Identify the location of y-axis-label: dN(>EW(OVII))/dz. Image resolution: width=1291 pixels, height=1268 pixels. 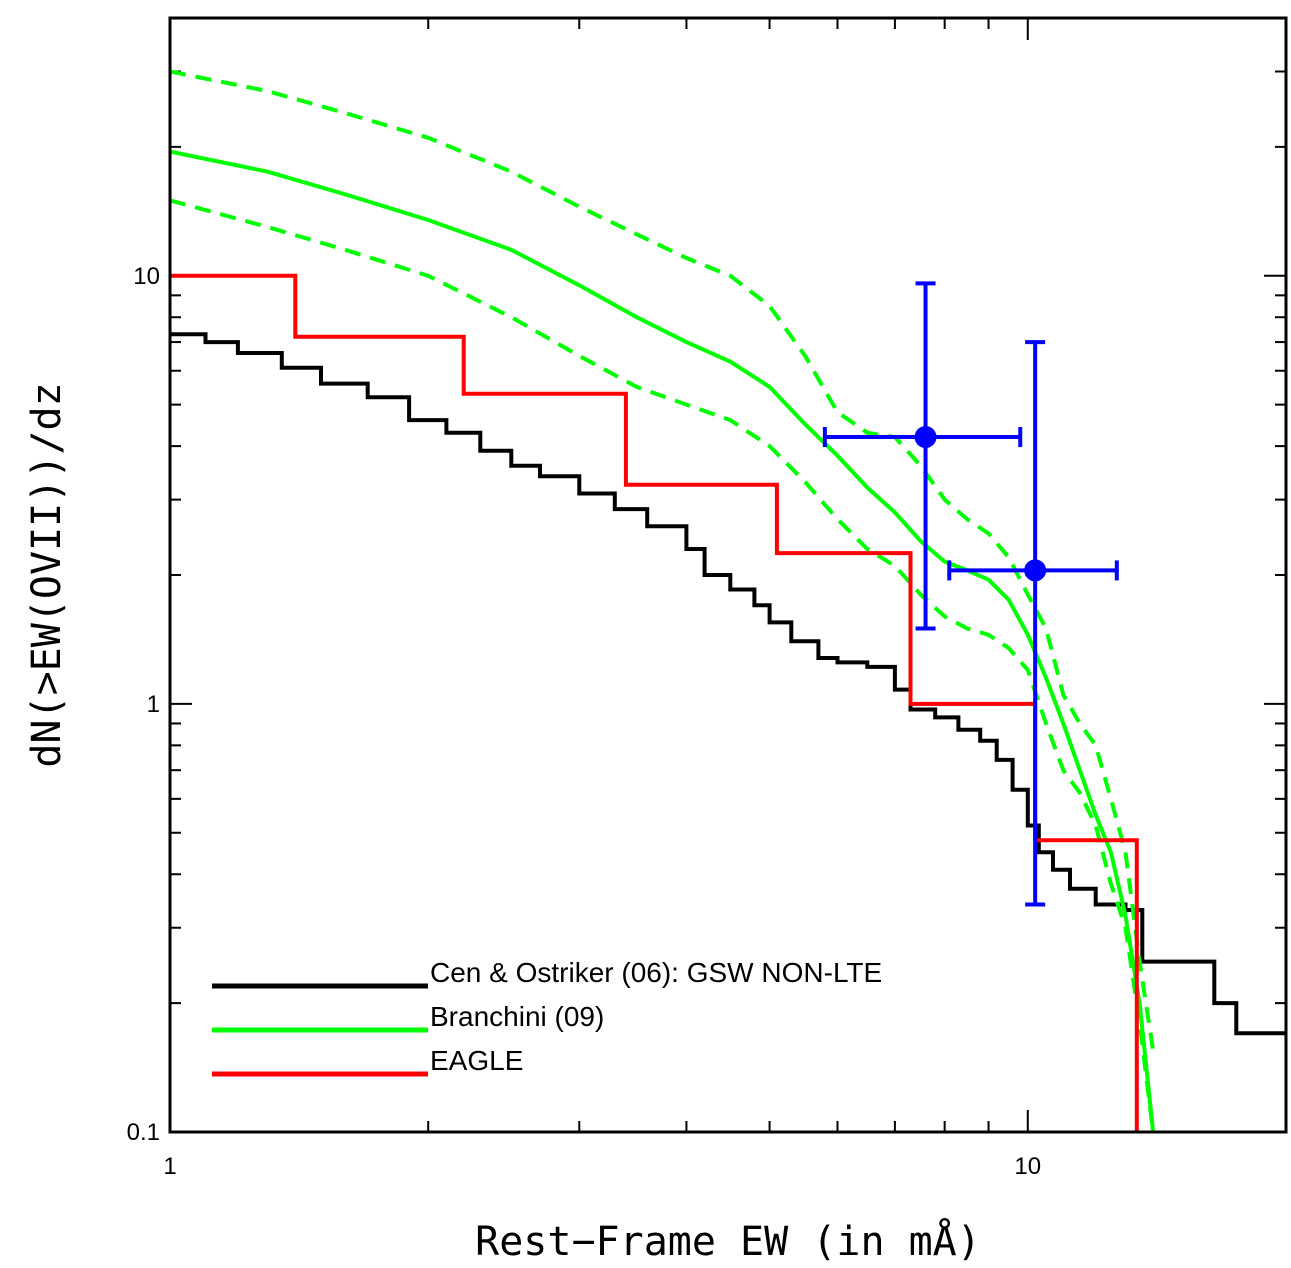
(47, 574).